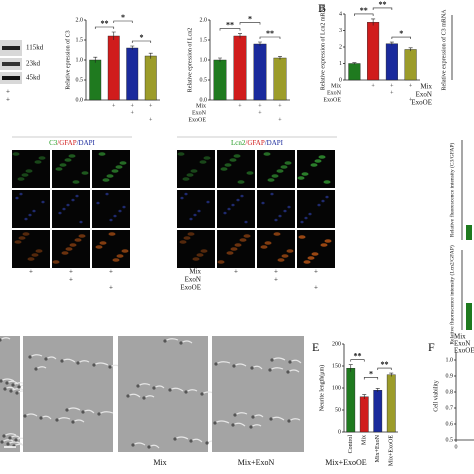  What do you see at coordinates (336, 388) in the screenshot?
I see `y-tick-label: 100` at bounding box center [336, 388].